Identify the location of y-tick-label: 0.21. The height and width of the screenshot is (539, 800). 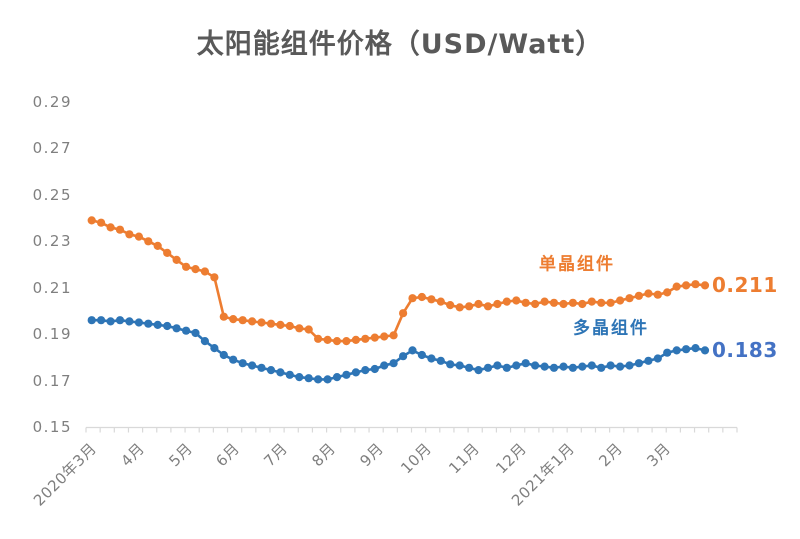
(52, 287).